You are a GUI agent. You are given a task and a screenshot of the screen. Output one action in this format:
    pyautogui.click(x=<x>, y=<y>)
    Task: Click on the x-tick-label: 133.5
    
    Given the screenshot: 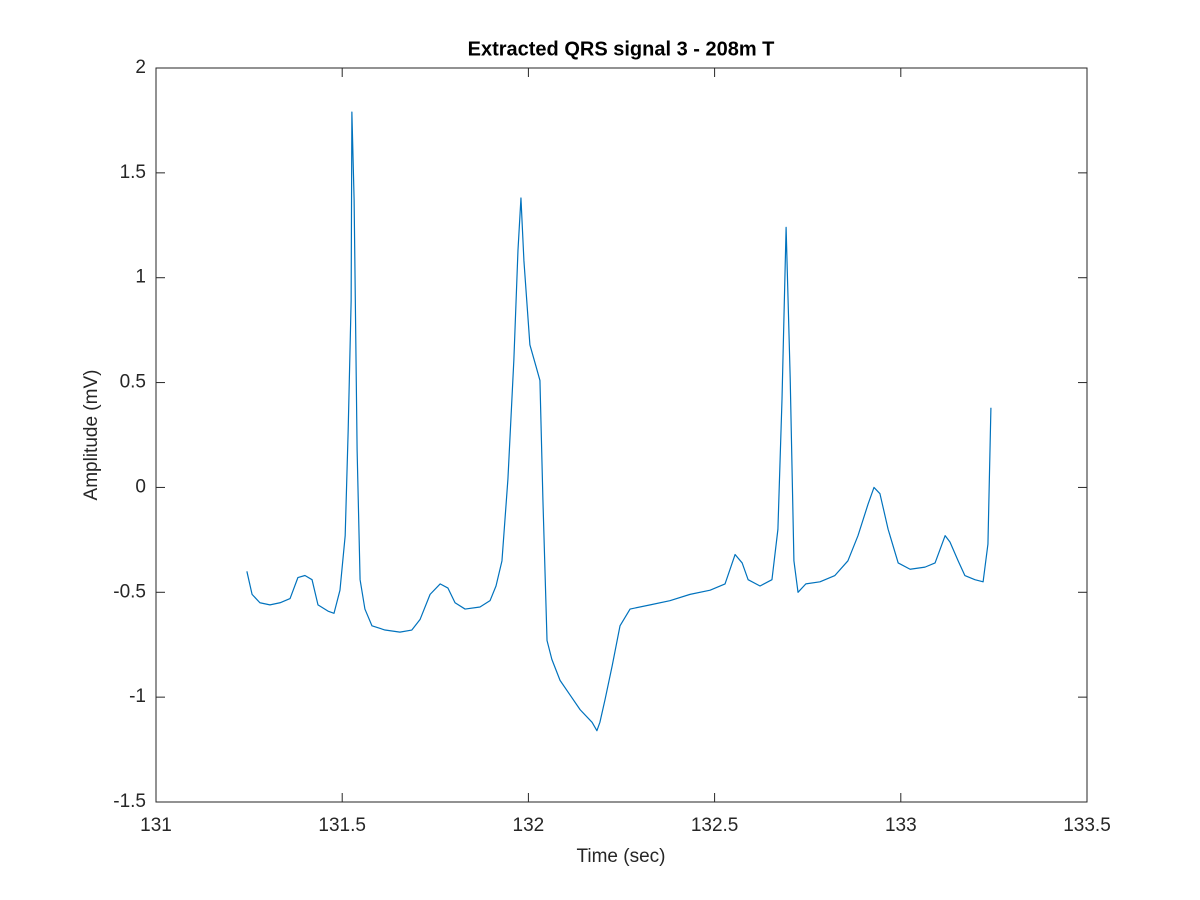 What is the action you would take?
    pyautogui.click(x=1087, y=825)
    